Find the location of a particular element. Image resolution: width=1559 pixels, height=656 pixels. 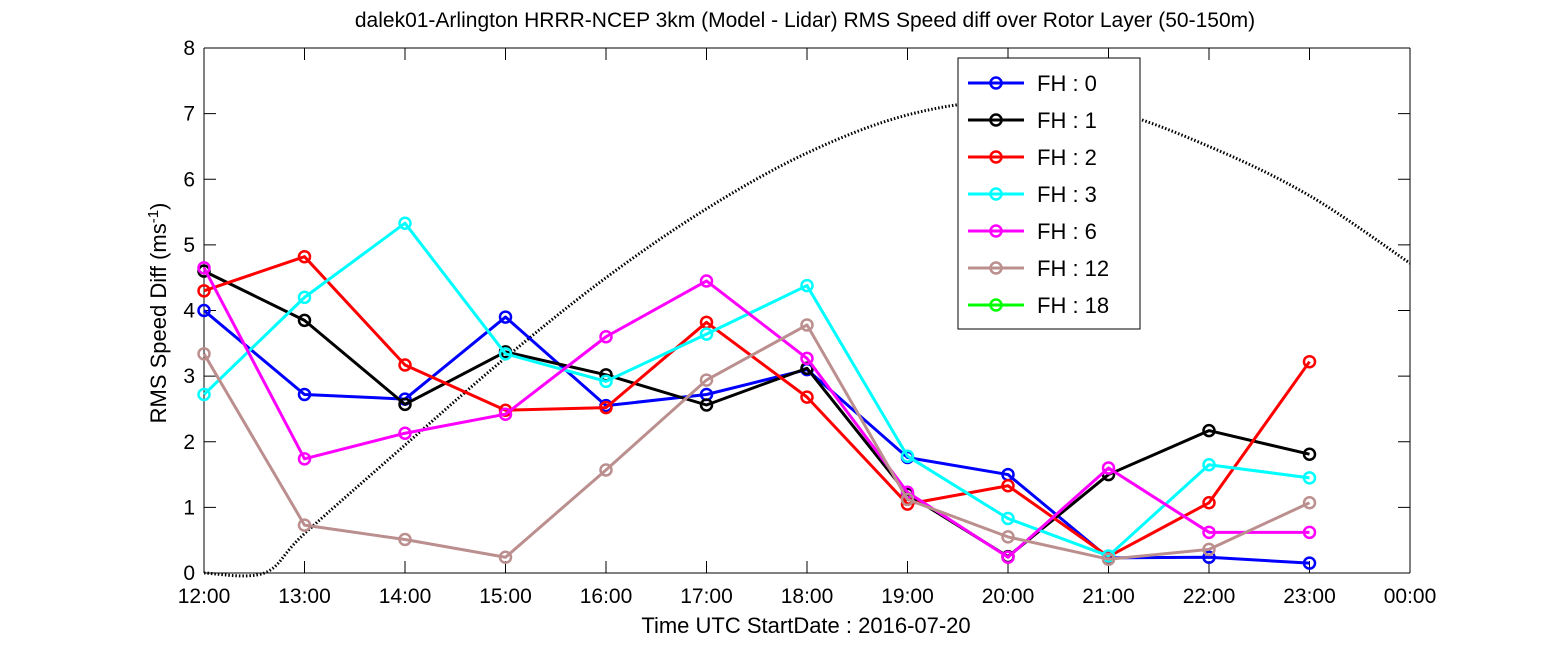

x-tick-label: 18:00 is located at coordinates (807, 596).